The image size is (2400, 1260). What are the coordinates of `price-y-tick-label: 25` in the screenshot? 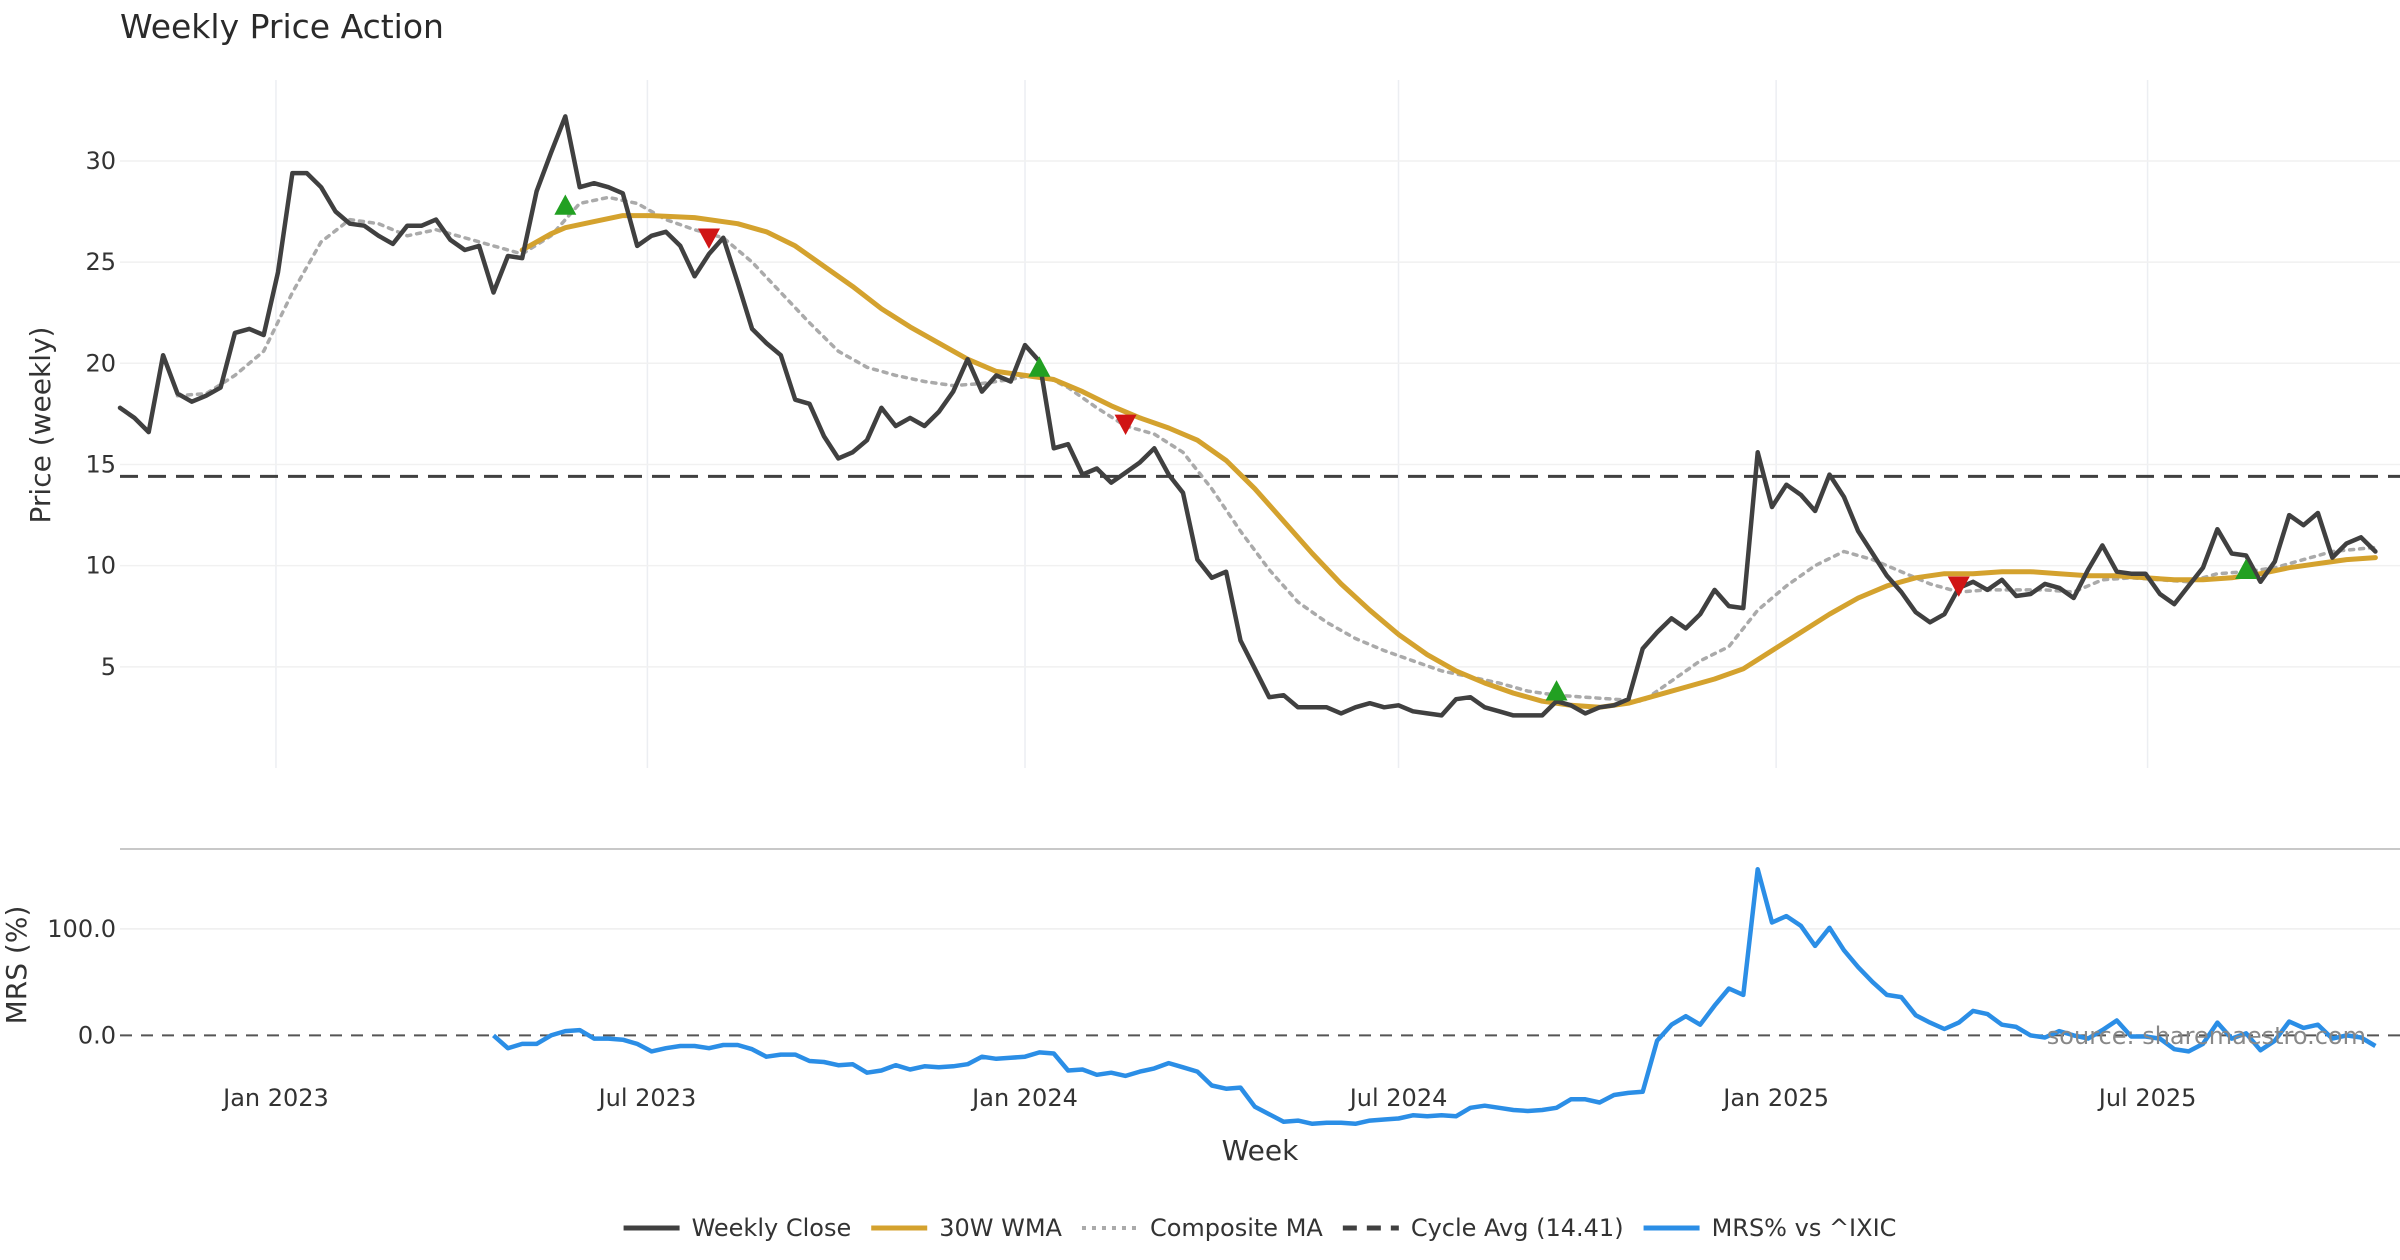 It's located at (100, 262).